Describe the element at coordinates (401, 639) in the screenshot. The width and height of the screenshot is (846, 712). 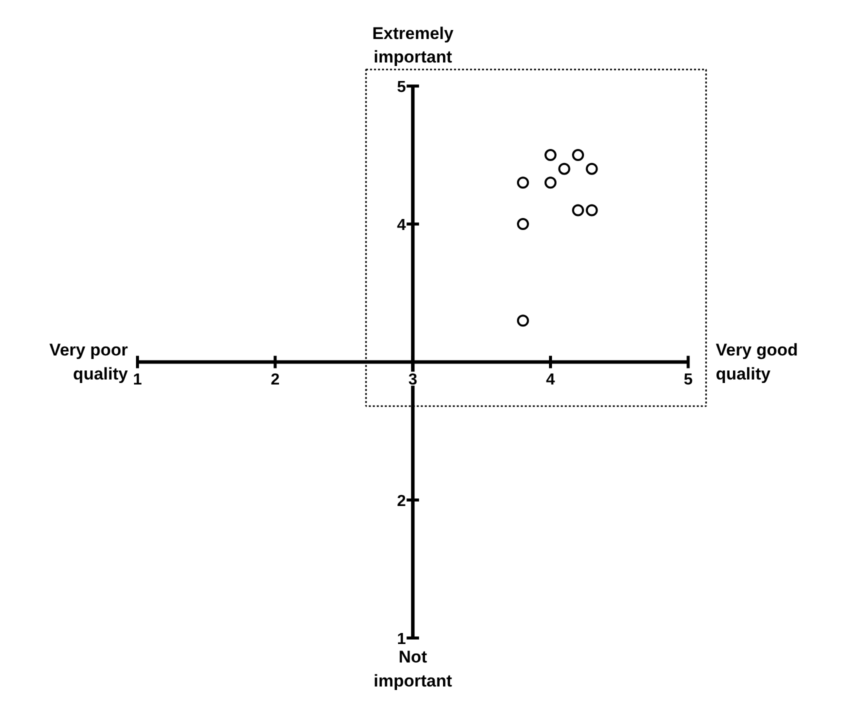
I see `y-tick-label: 1` at that location.